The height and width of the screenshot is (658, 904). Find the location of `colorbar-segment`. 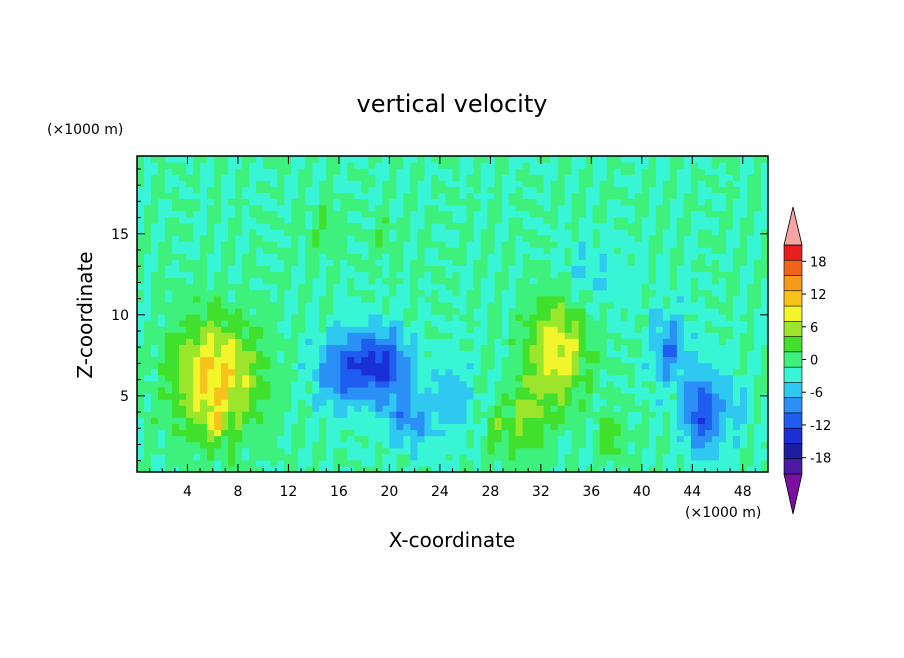

colorbar-segment is located at coordinates (793, 405).